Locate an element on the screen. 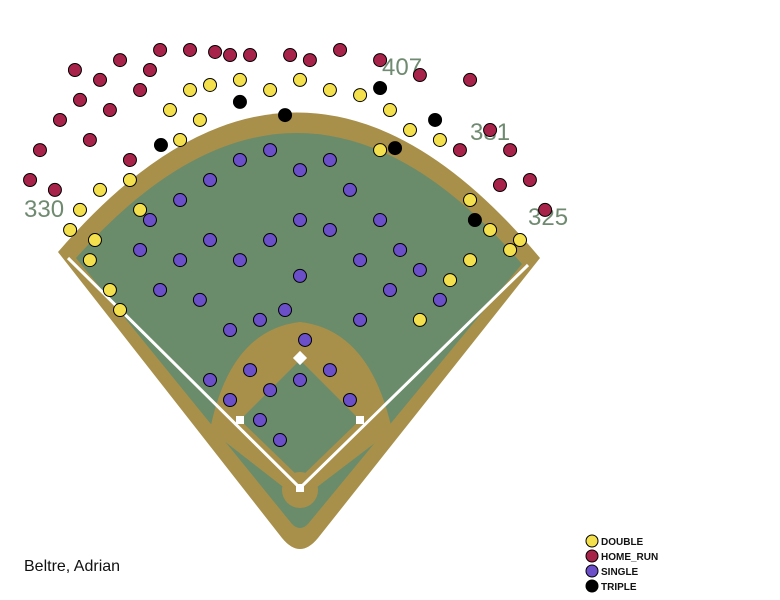 This screenshot has width=780, height=600. infield-grass is located at coordinates (300, 419).